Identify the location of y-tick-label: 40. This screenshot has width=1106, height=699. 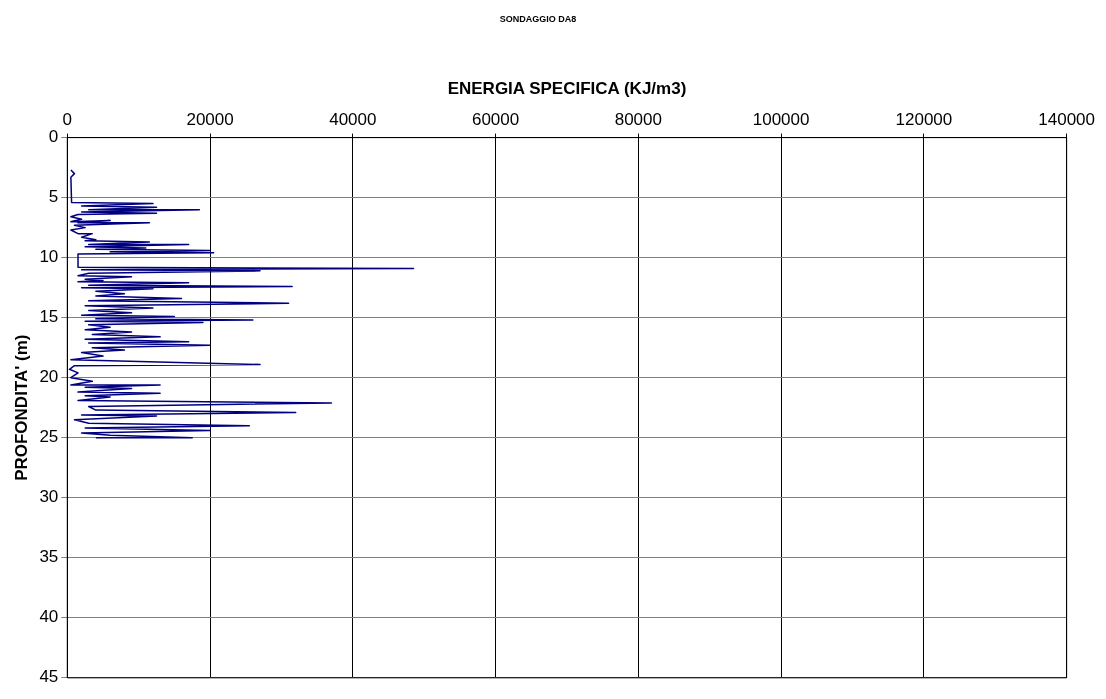
(49, 617).